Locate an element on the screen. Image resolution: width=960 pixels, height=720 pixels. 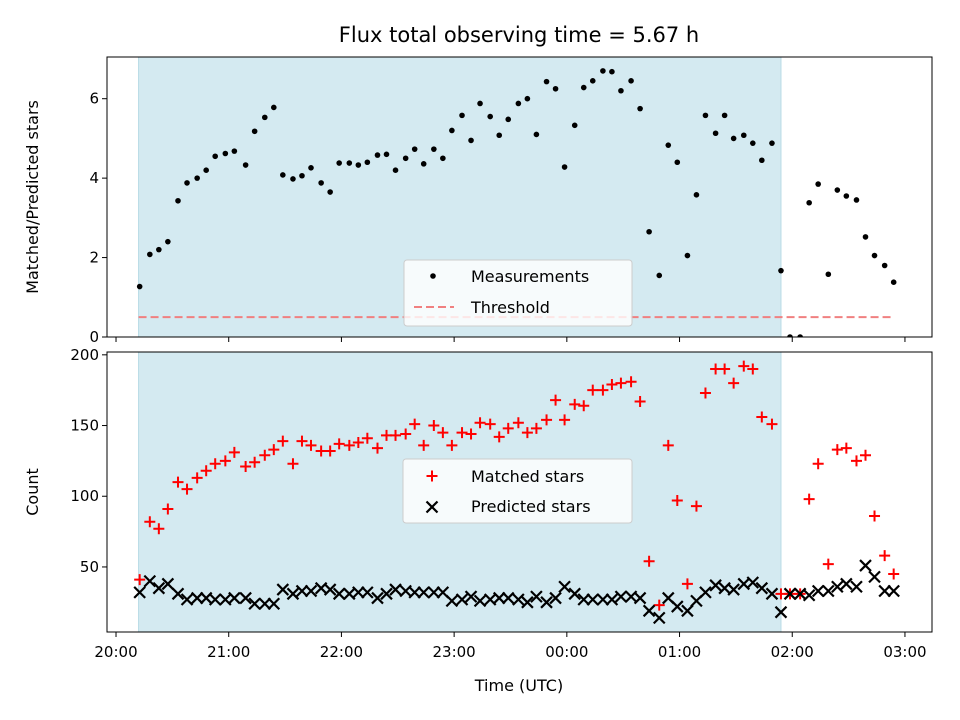
bottom-y-tick-label: 150 is located at coordinates (84, 426).